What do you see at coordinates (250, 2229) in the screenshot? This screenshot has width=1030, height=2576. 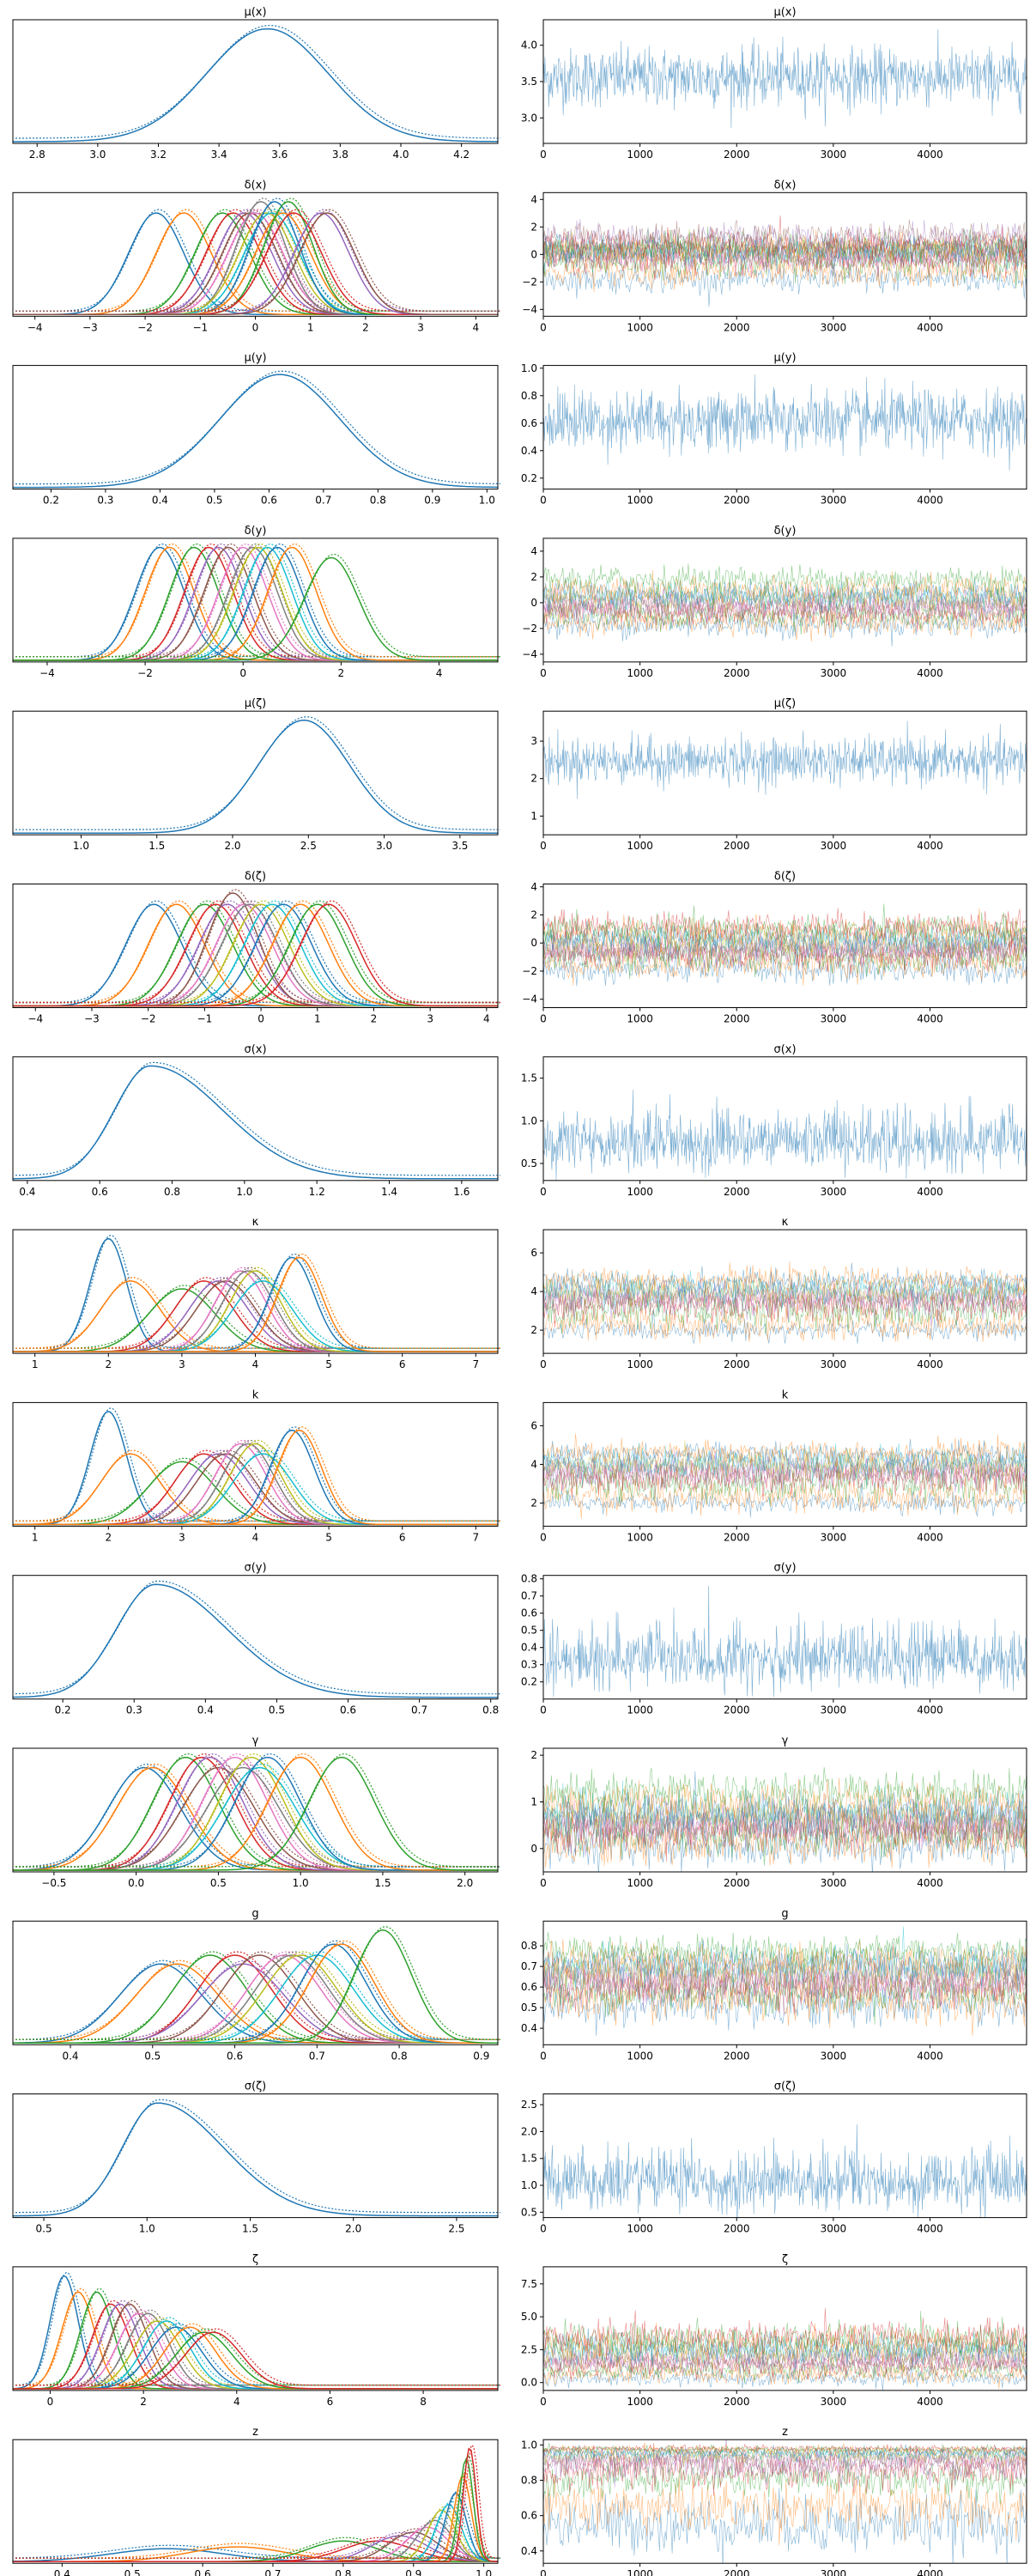 I see `kde-xtick-label: 1.5` at bounding box center [250, 2229].